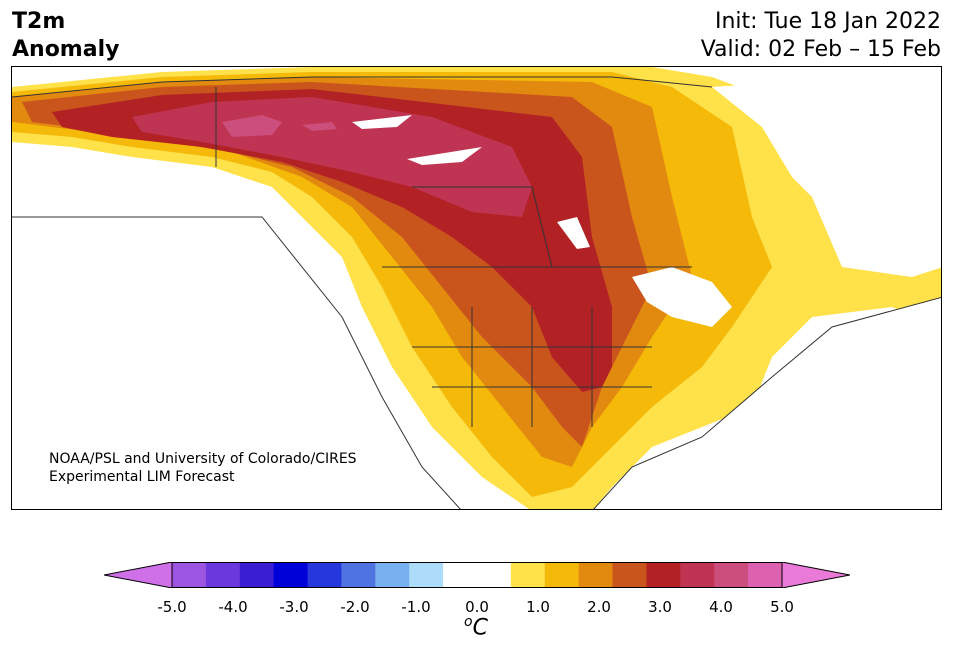 The height and width of the screenshot is (655, 953). Describe the element at coordinates (172, 607) in the screenshot. I see `colorbar-tick-label: -5.0` at that location.